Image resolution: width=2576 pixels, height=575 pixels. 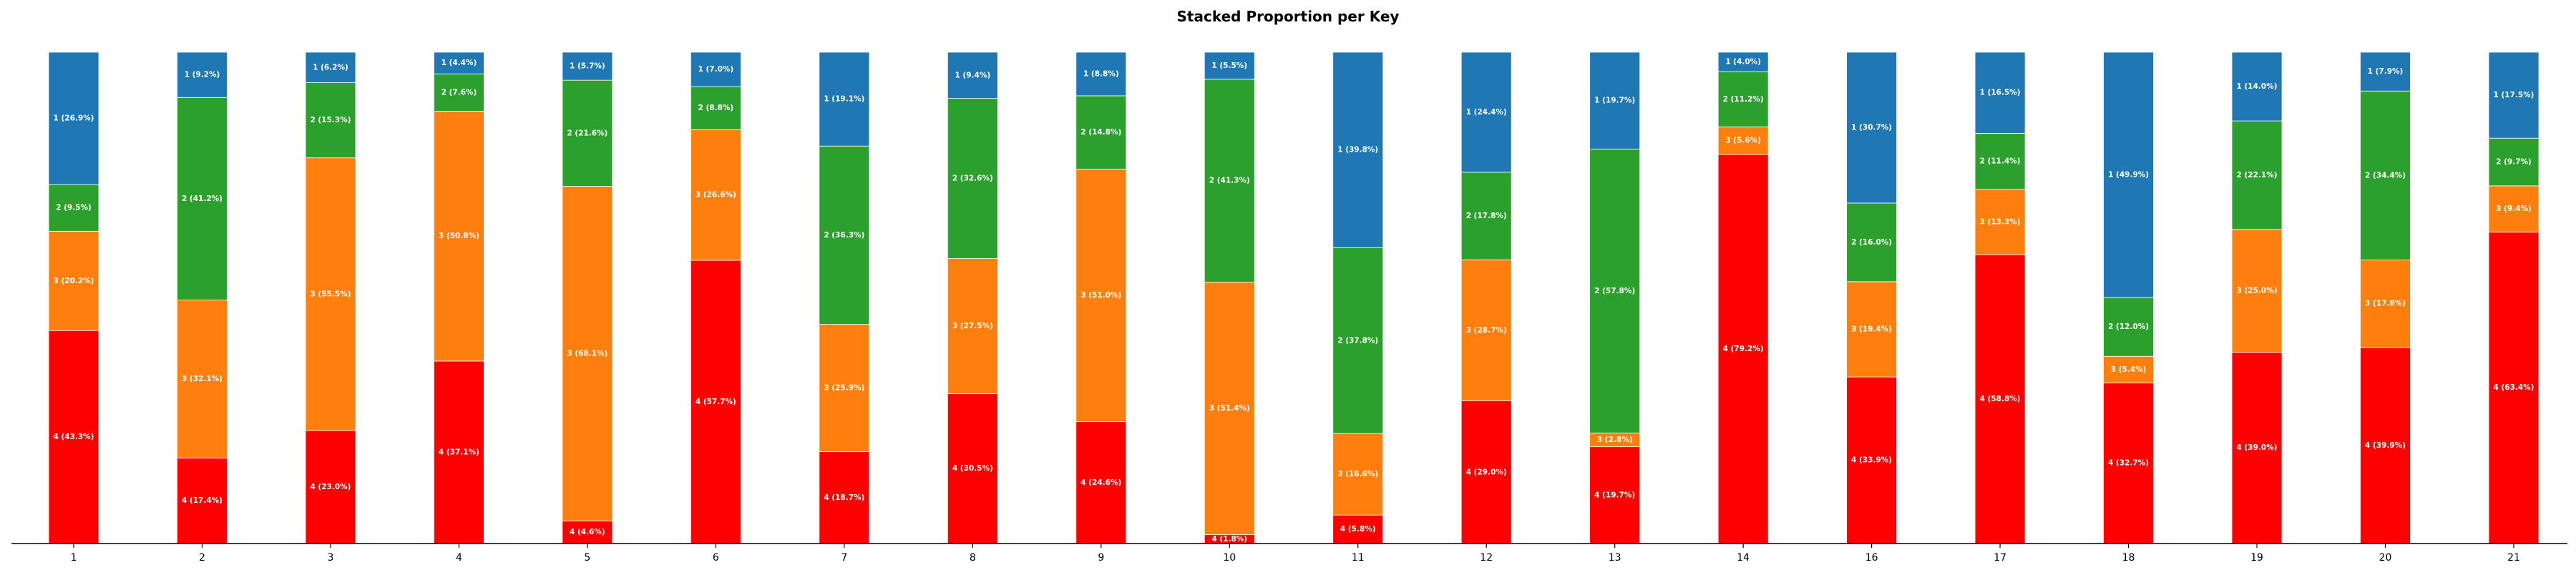 What do you see at coordinates (2257, 87) in the screenshot?
I see `bar-label-key-19-series-1: 1 (14.0%)` at bounding box center [2257, 87].